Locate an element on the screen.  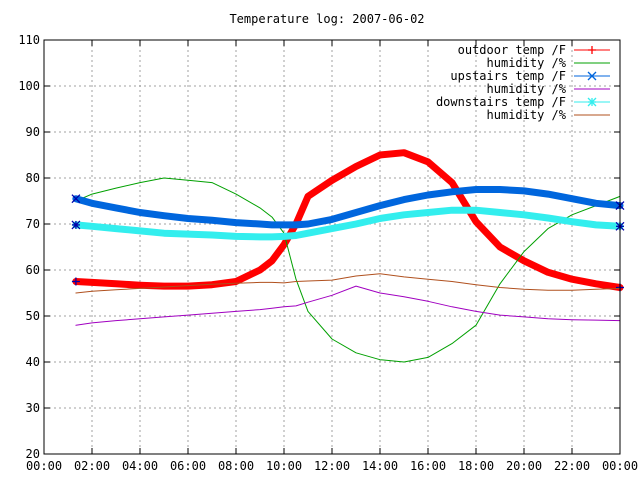
x-tick-label: 08:00 is located at coordinates (236, 466).